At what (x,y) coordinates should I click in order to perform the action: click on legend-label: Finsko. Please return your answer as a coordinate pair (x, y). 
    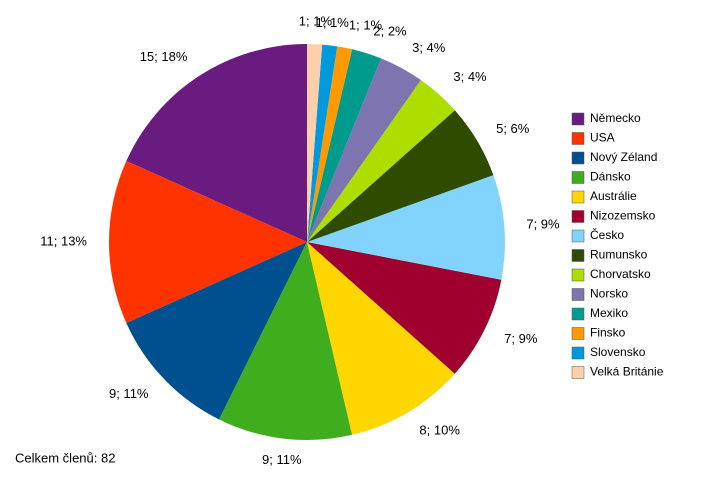
    Looking at the image, I should click on (608, 333).